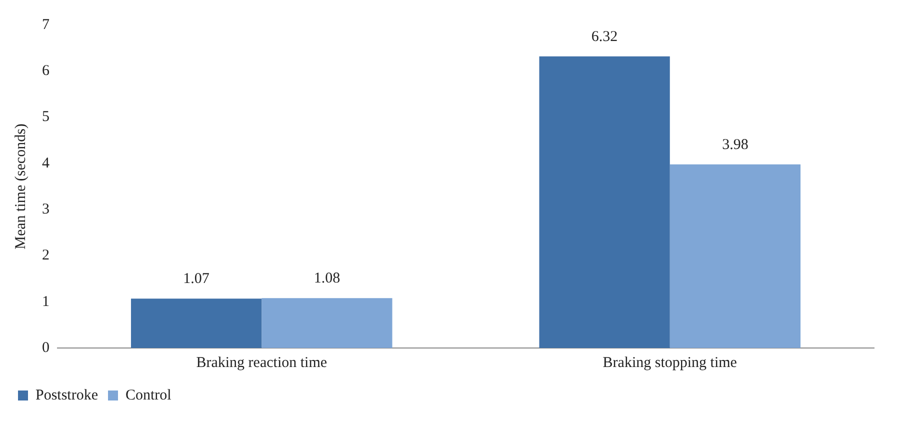 The height and width of the screenshot is (423, 902). I want to click on y-tick-label: 1, so click(46, 302).